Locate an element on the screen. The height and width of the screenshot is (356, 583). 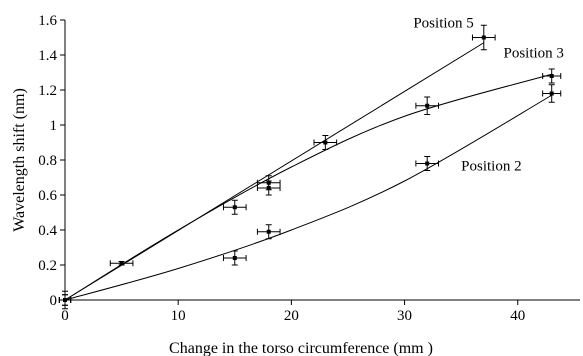
y-tick-label: 0 is located at coordinates (54, 301).